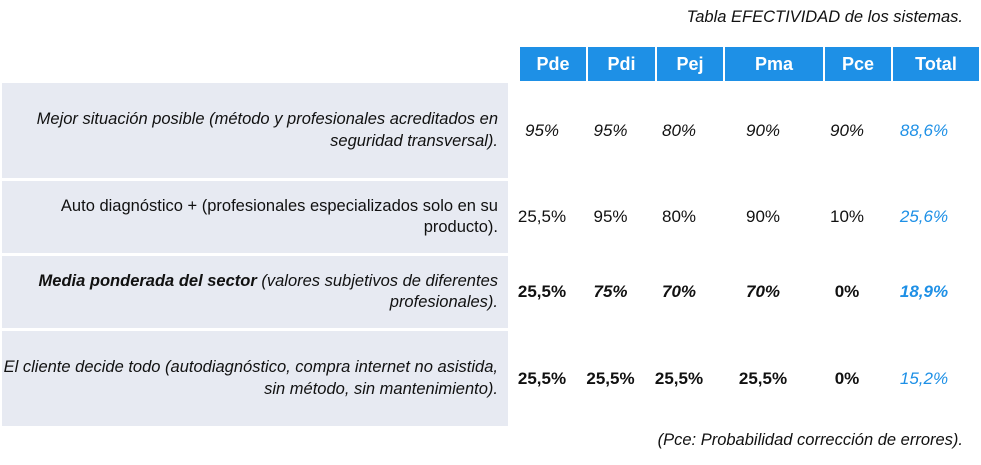 The image size is (981, 465). What do you see at coordinates (610, 378) in the screenshot?
I see `cell-pdi: 25,5%` at bounding box center [610, 378].